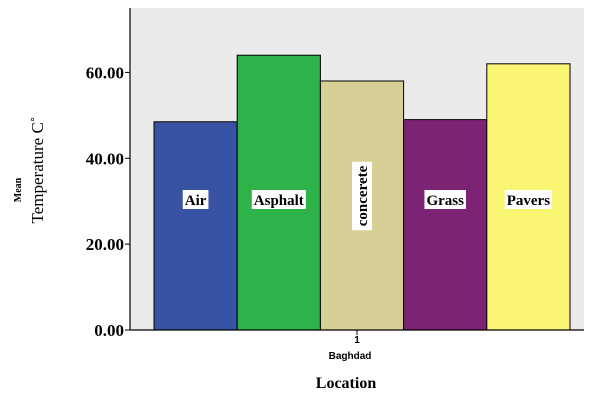 The image size is (589, 394). Describe the element at coordinates (108, 201) in the screenshot. I see `y-ticks-layer: 0.00 20.00 40.00 60.00` at that location.